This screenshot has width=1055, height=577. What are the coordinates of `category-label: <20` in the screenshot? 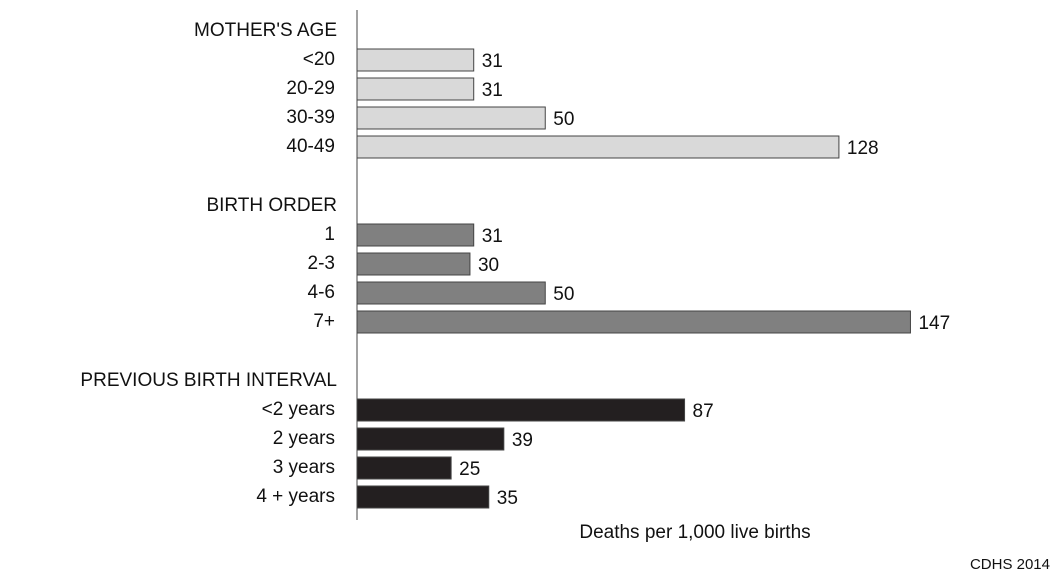 It's located at (319, 59).